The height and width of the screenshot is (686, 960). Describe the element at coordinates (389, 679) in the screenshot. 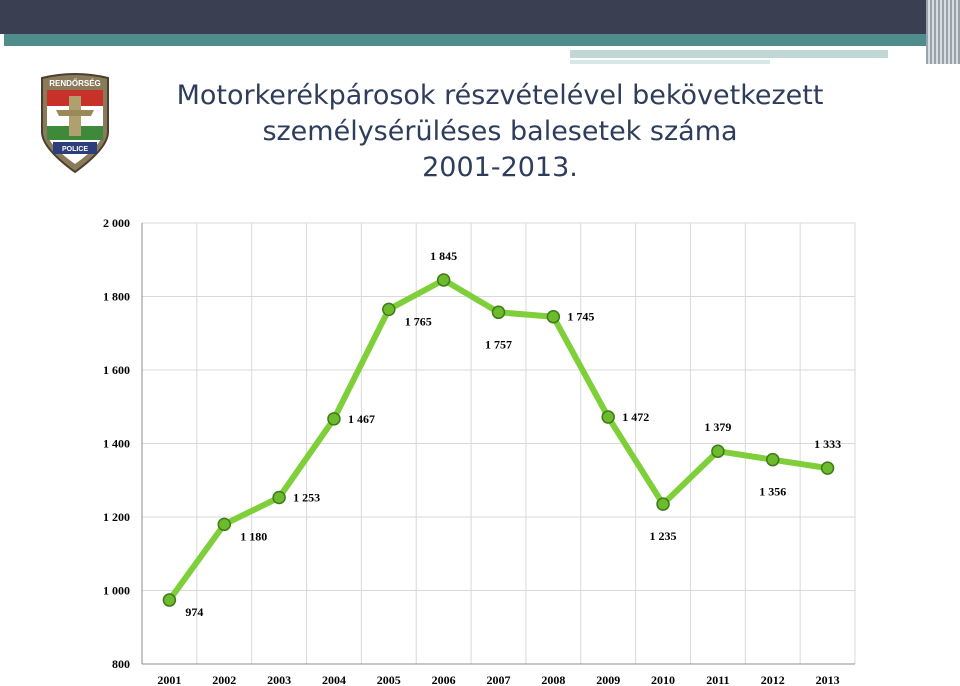

I see `x-tick-label: 2005` at that location.